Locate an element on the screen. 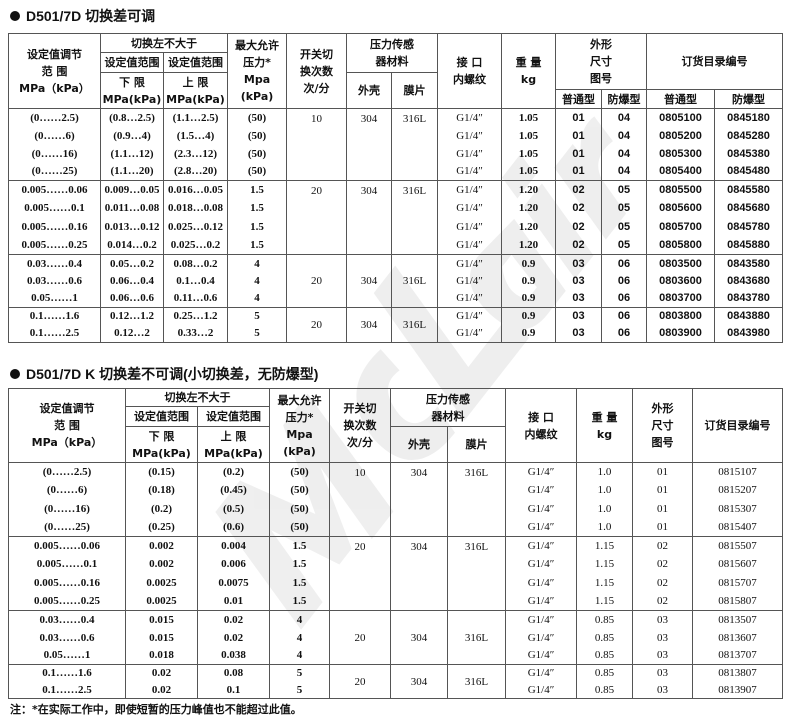 The width and height of the screenshot is (790, 723). cell-lower-limit: 0.06…0.6 is located at coordinates (132, 298).